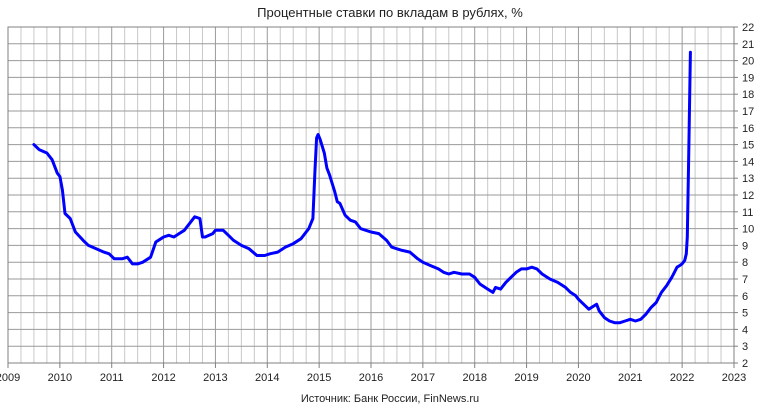 Image resolution: width=780 pixels, height=412 pixels. I want to click on y-tick-label: 5, so click(745, 314).